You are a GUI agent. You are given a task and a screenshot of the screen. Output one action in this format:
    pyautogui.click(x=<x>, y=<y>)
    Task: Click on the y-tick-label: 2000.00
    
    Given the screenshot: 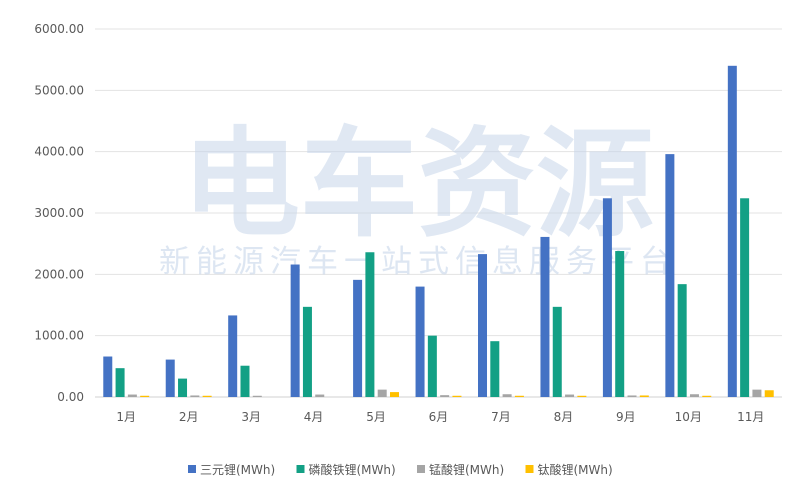 What is the action you would take?
    pyautogui.click(x=59, y=274)
    